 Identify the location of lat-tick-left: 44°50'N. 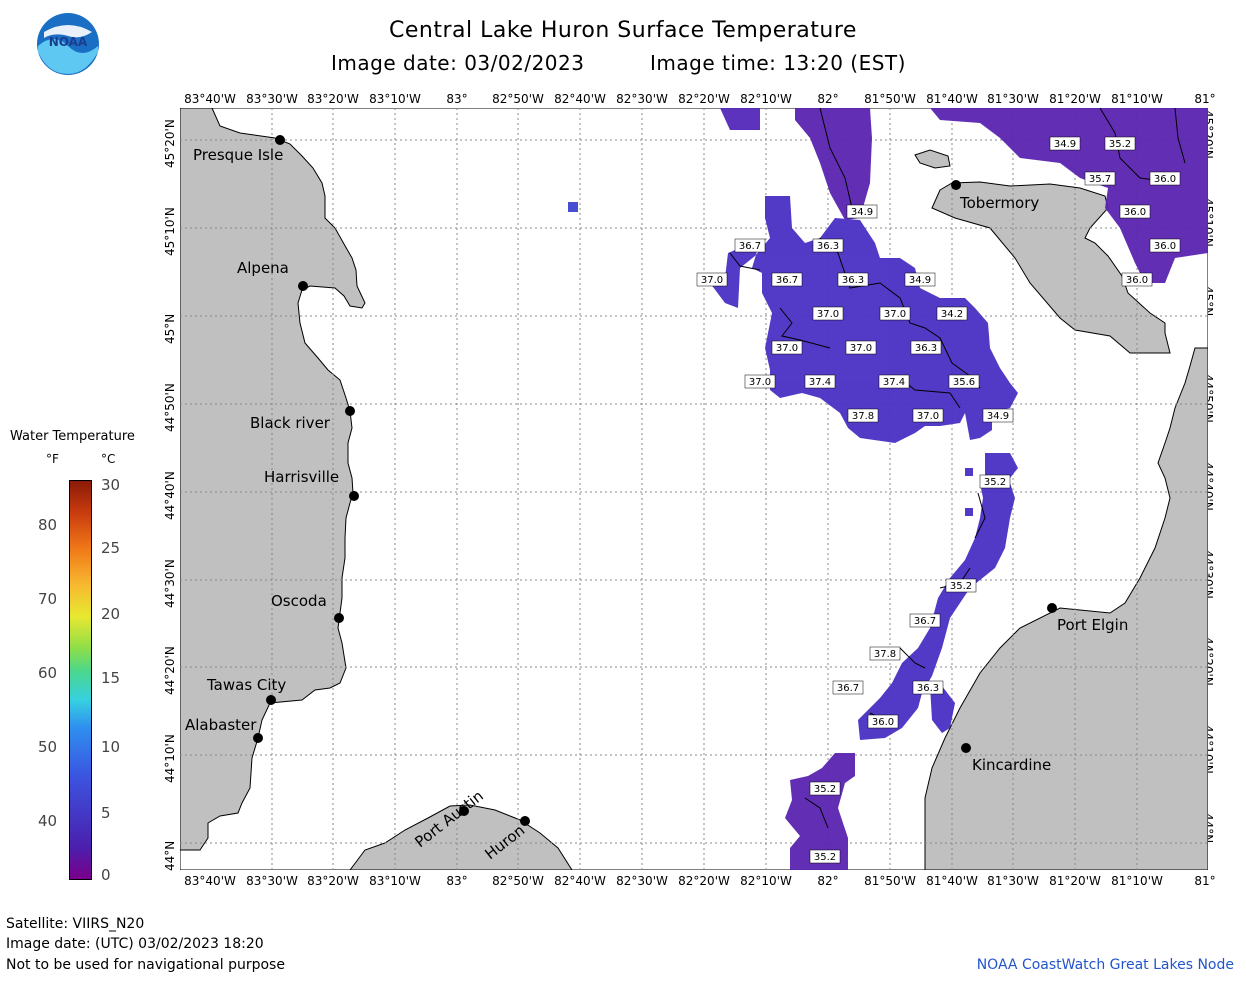
(170, 407).